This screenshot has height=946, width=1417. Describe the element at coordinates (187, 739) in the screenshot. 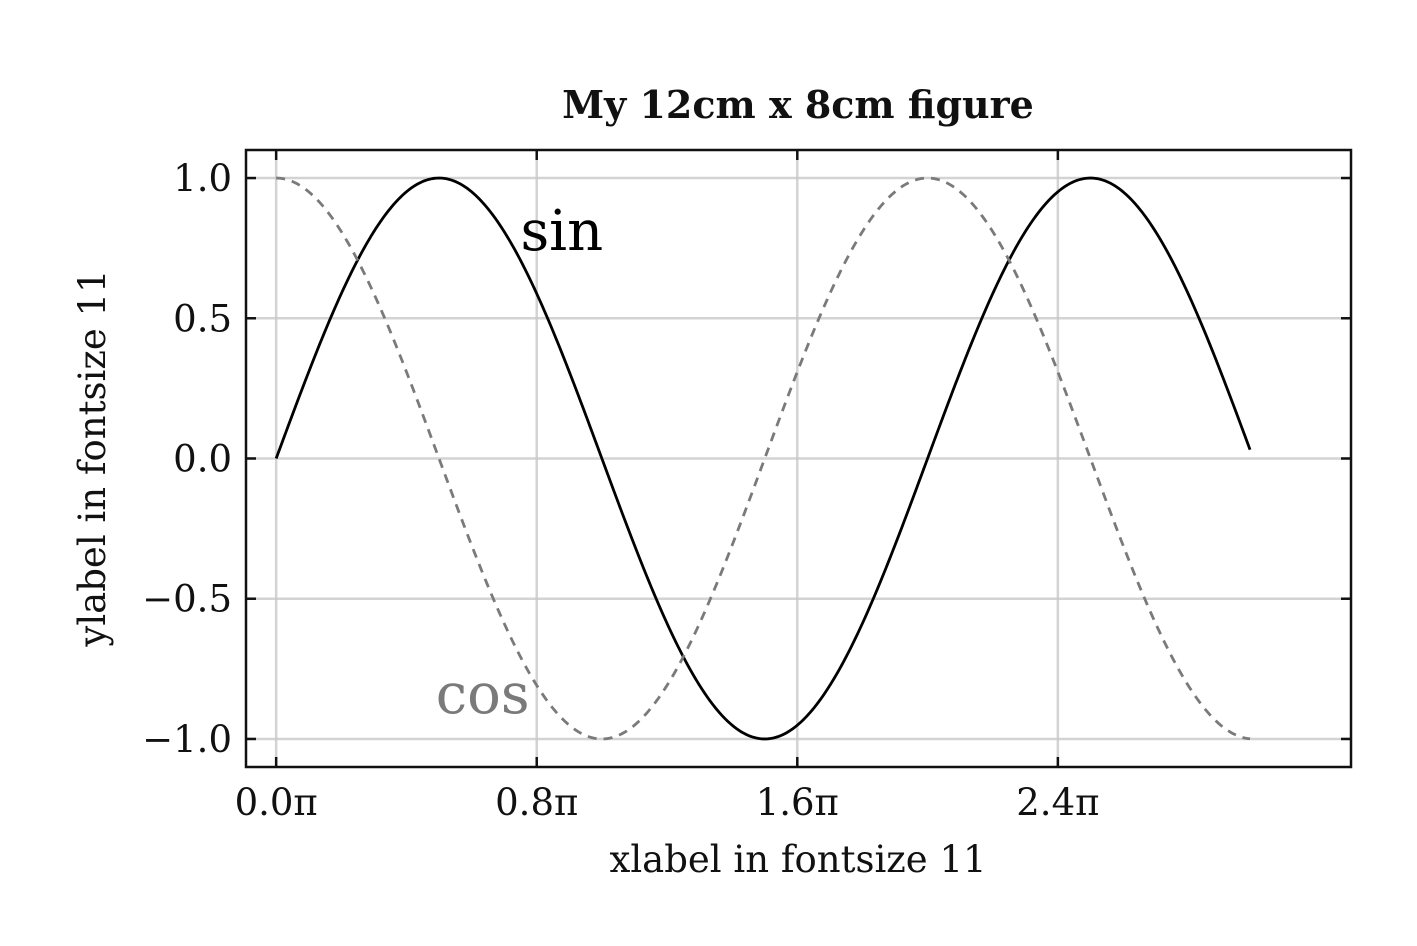

I see `y-tick-label: −1.0` at that location.